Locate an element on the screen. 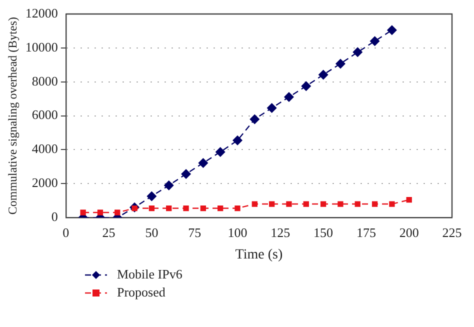  y-tick-label: 2000 is located at coordinates (45, 182).